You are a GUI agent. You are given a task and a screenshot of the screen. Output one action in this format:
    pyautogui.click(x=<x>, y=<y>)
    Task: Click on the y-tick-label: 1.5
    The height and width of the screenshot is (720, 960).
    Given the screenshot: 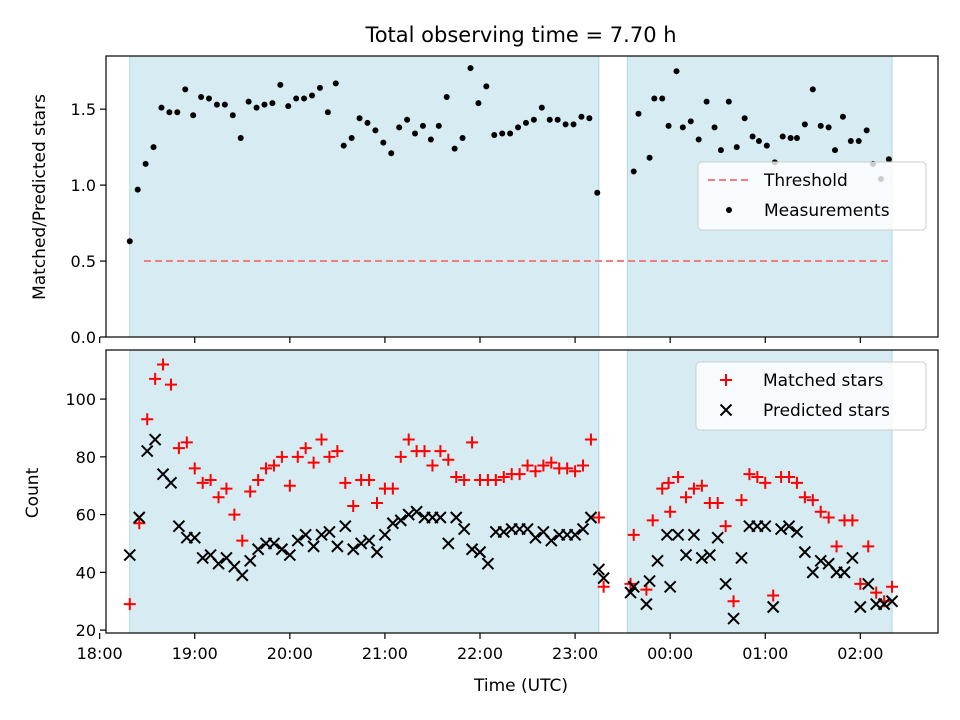 What is the action you would take?
    pyautogui.click(x=83, y=109)
    